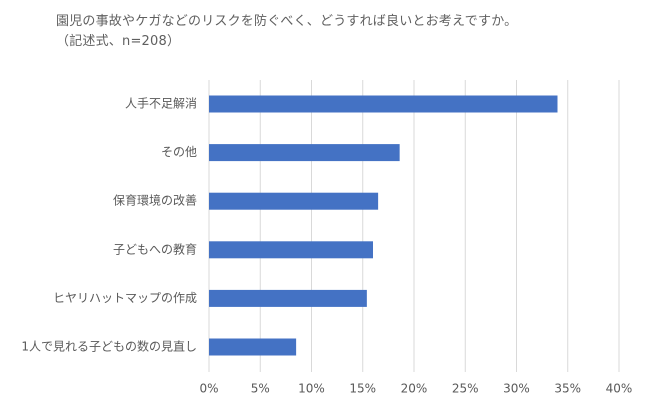 This screenshot has width=650, height=407. I want to click on x-tick-label: 5%, so click(260, 389).